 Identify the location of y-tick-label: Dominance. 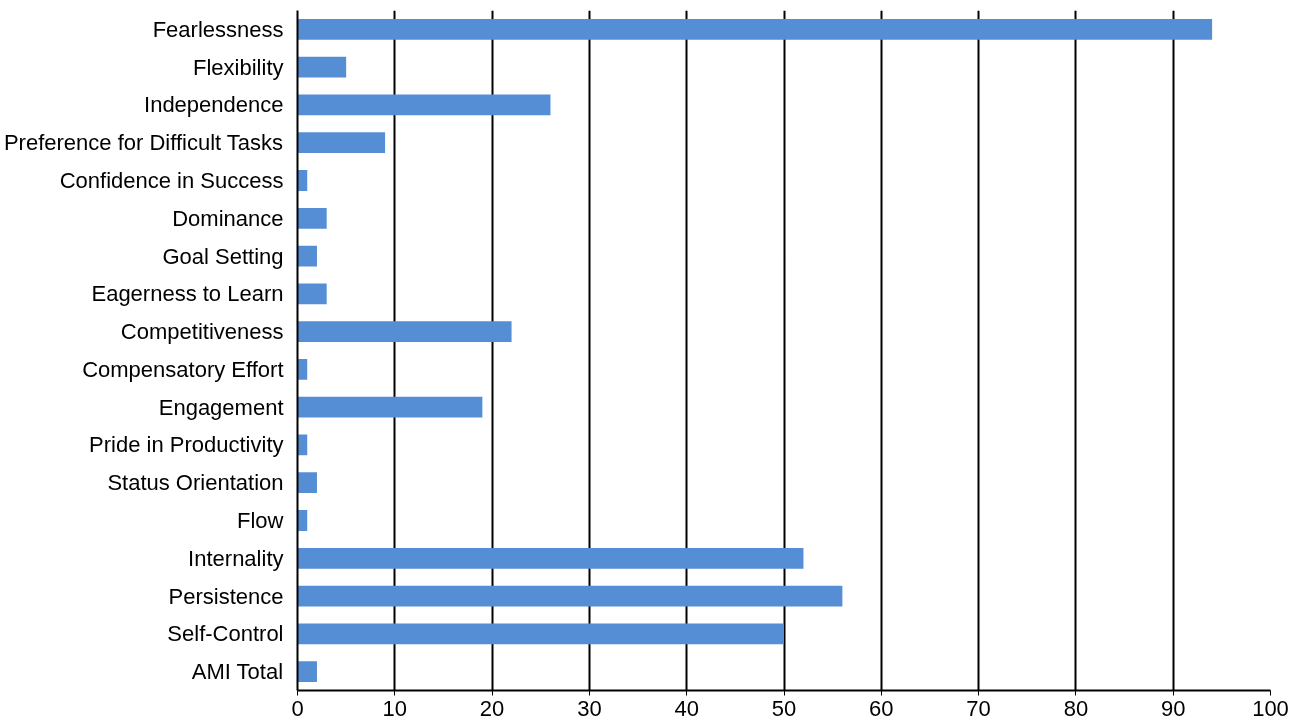
(228, 218).